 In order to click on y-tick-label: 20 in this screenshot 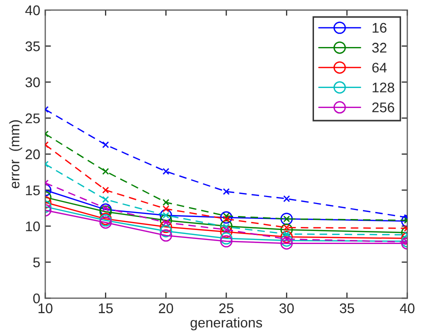, I will do `click(33, 154)`.